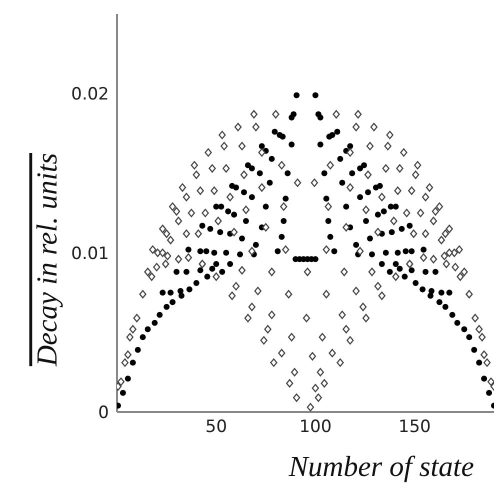 This screenshot has width=498, height=490. I want to click on y-axis-title: Decay in rel. units, so click(47, 260).